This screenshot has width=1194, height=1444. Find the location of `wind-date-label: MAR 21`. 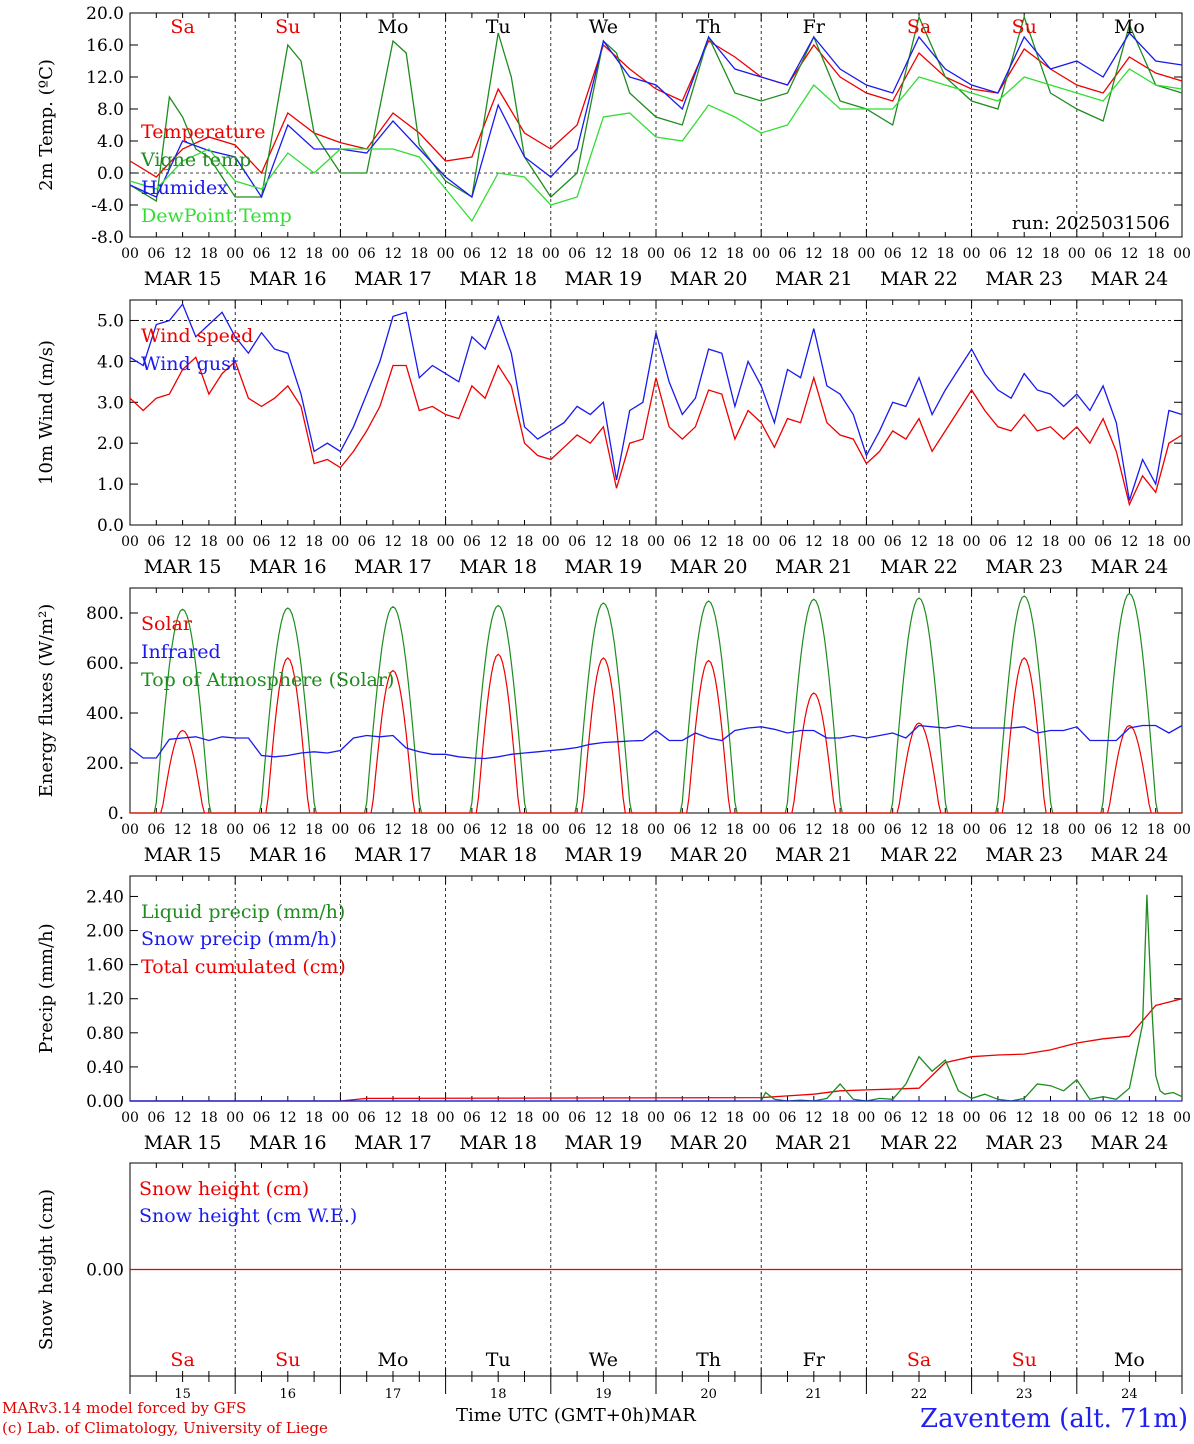

wind-date-label: MAR 21 is located at coordinates (814, 567).